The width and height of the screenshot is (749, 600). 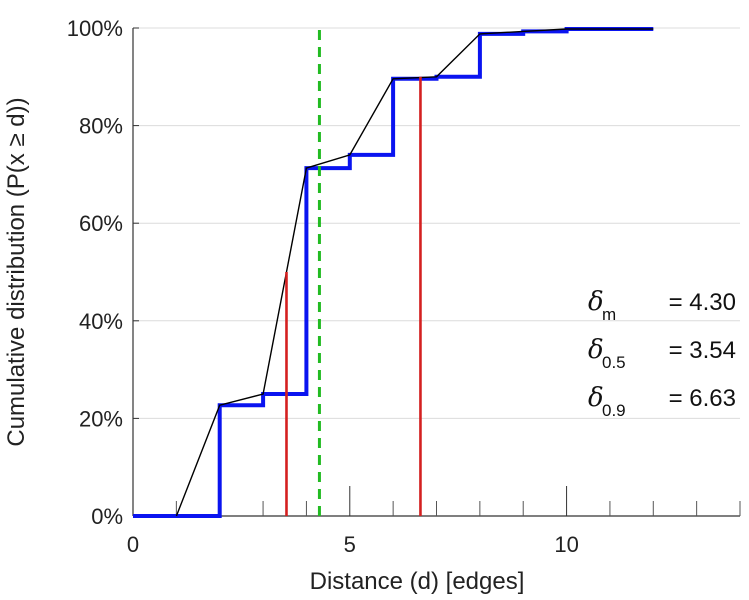 I want to click on x-tick-label-1: 5, so click(x=350, y=544).